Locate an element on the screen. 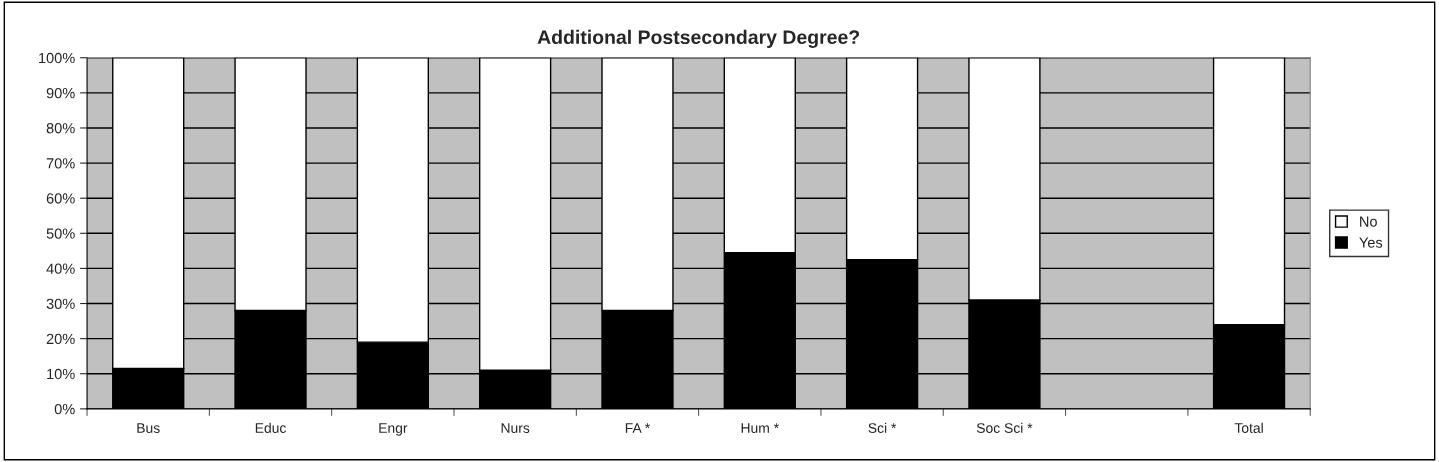  y-tick-label: 50% is located at coordinates (60, 233).